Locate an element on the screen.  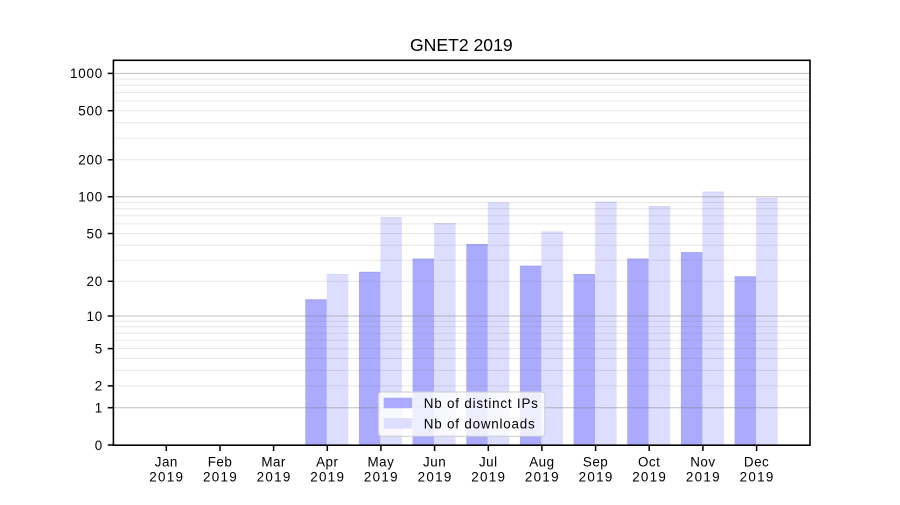
svg-text: 1000 is located at coordinates (86, 73).